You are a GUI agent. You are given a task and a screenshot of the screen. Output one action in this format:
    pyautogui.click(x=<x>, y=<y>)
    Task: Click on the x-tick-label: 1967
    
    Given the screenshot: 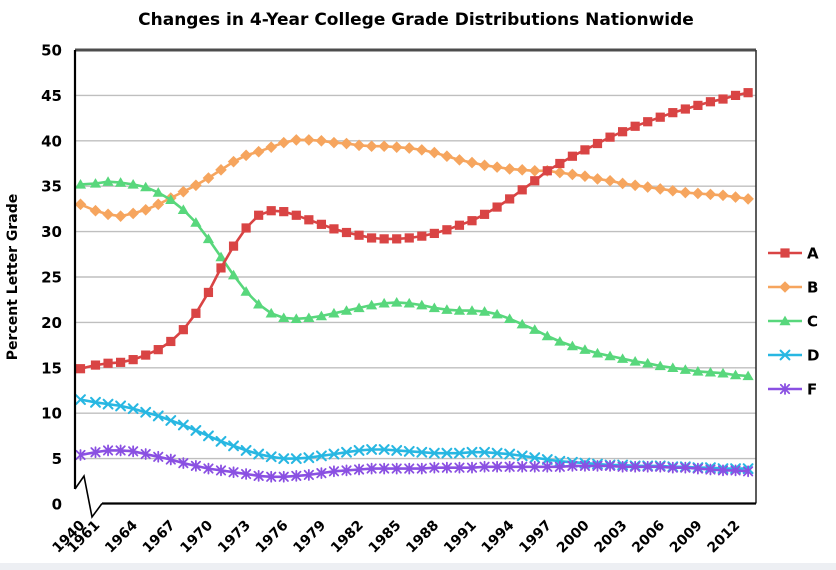 What is the action you would take?
    pyautogui.click(x=159, y=537)
    